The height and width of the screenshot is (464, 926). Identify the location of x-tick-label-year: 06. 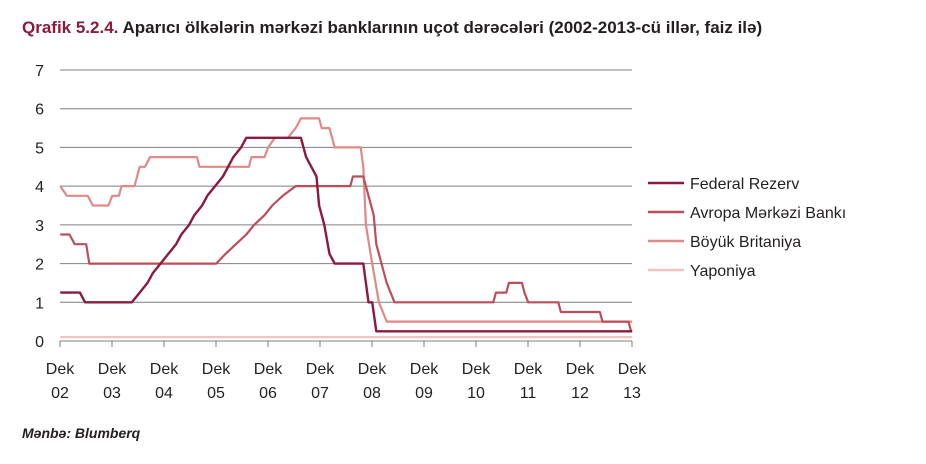
(268, 393).